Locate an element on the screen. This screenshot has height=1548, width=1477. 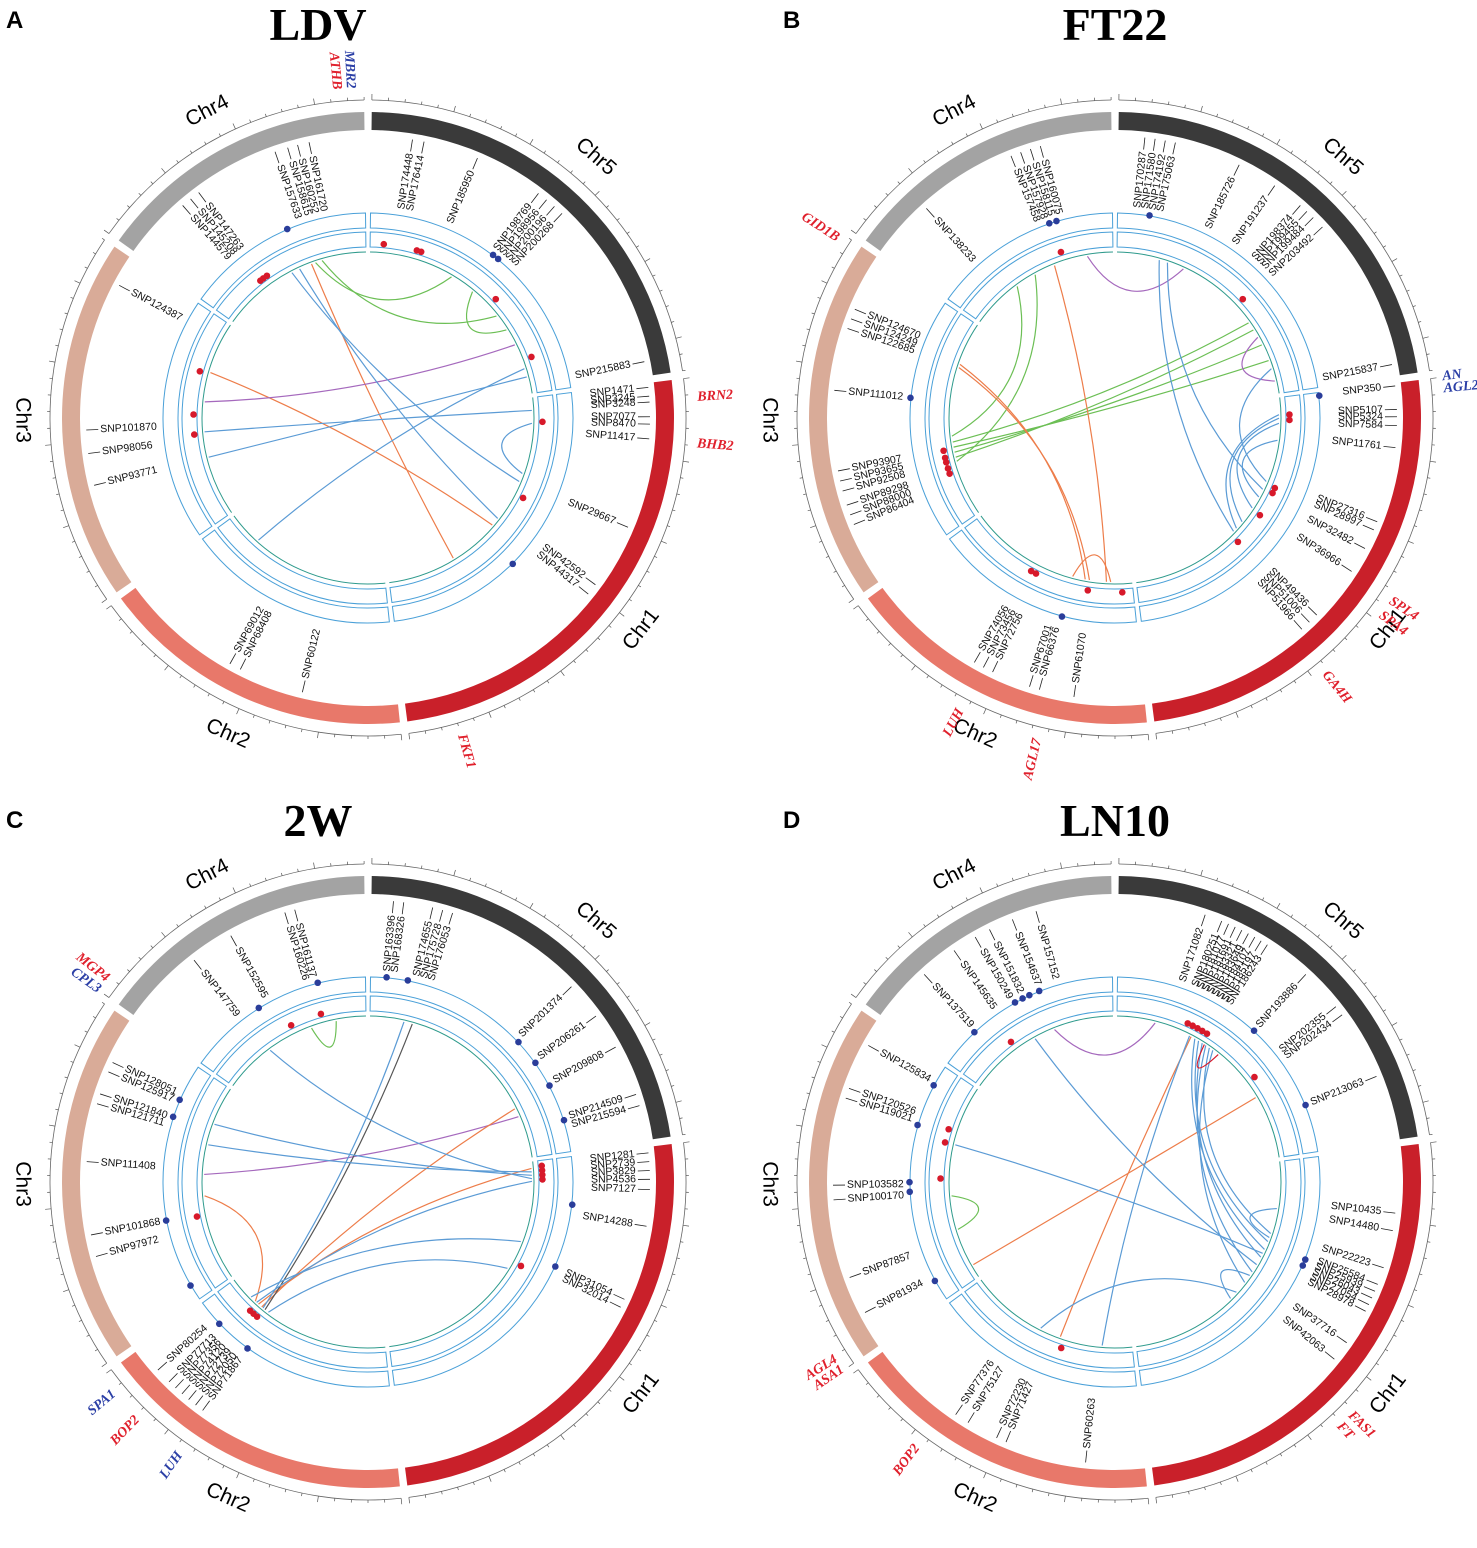
chromosome-band-chr5 is located at coordinates (1268, 244).